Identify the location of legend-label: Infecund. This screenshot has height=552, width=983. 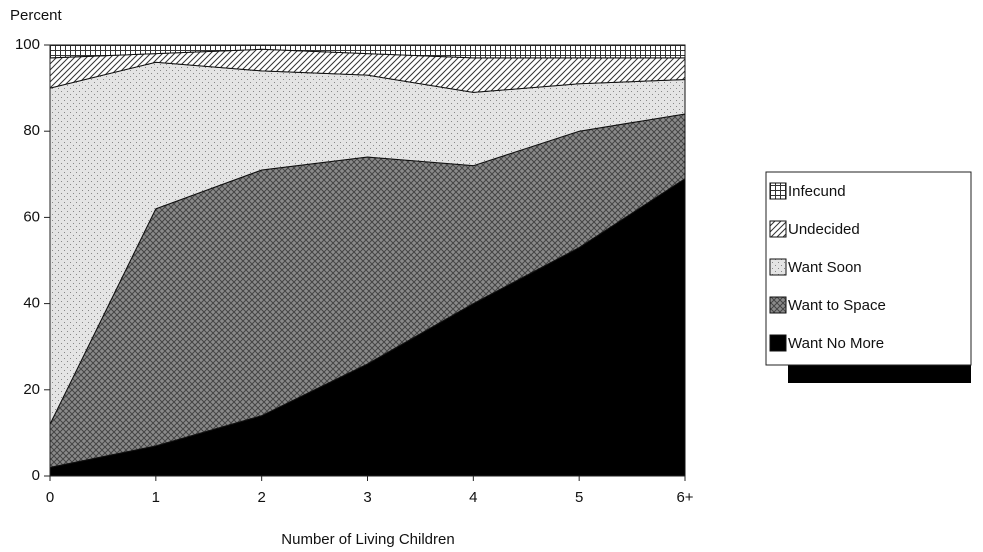
(817, 191).